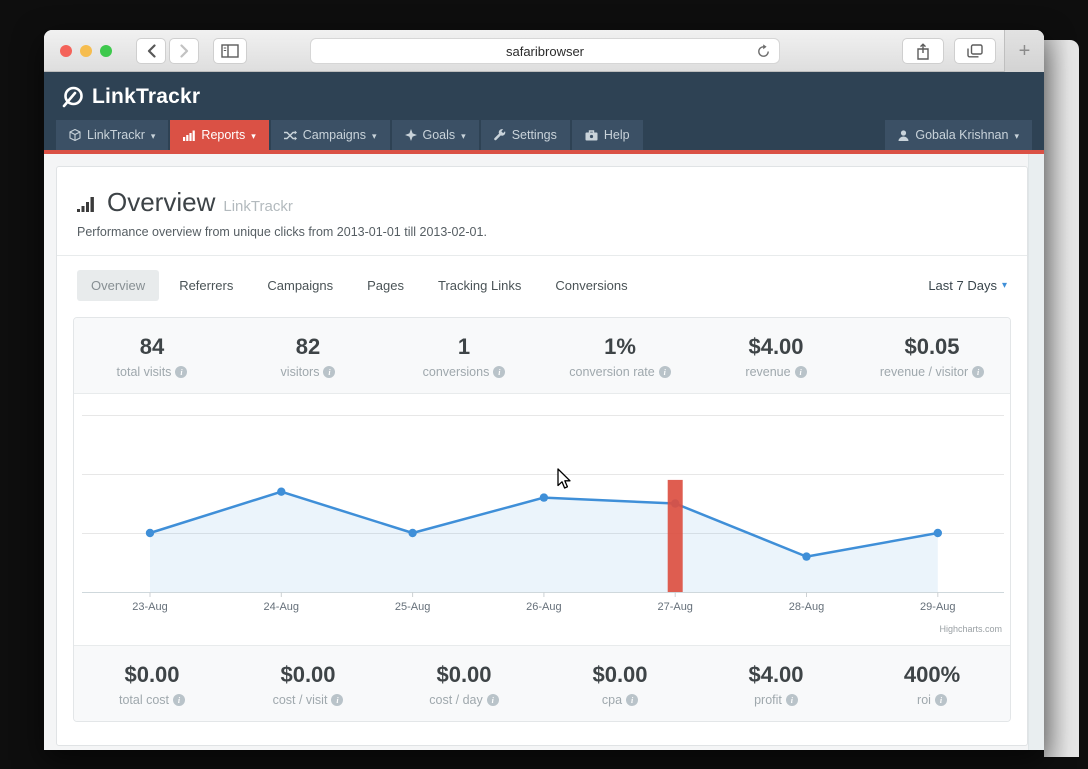  I want to click on mouse-cursor, so click(564, 478).